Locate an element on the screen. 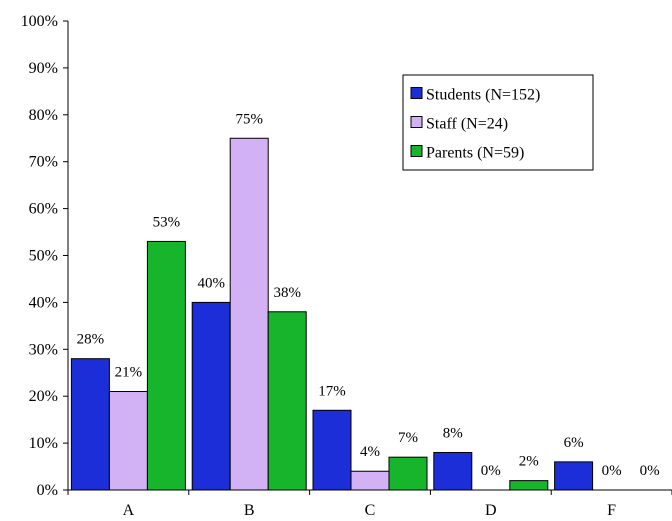  y-tick-label: 60% is located at coordinates (43, 209).